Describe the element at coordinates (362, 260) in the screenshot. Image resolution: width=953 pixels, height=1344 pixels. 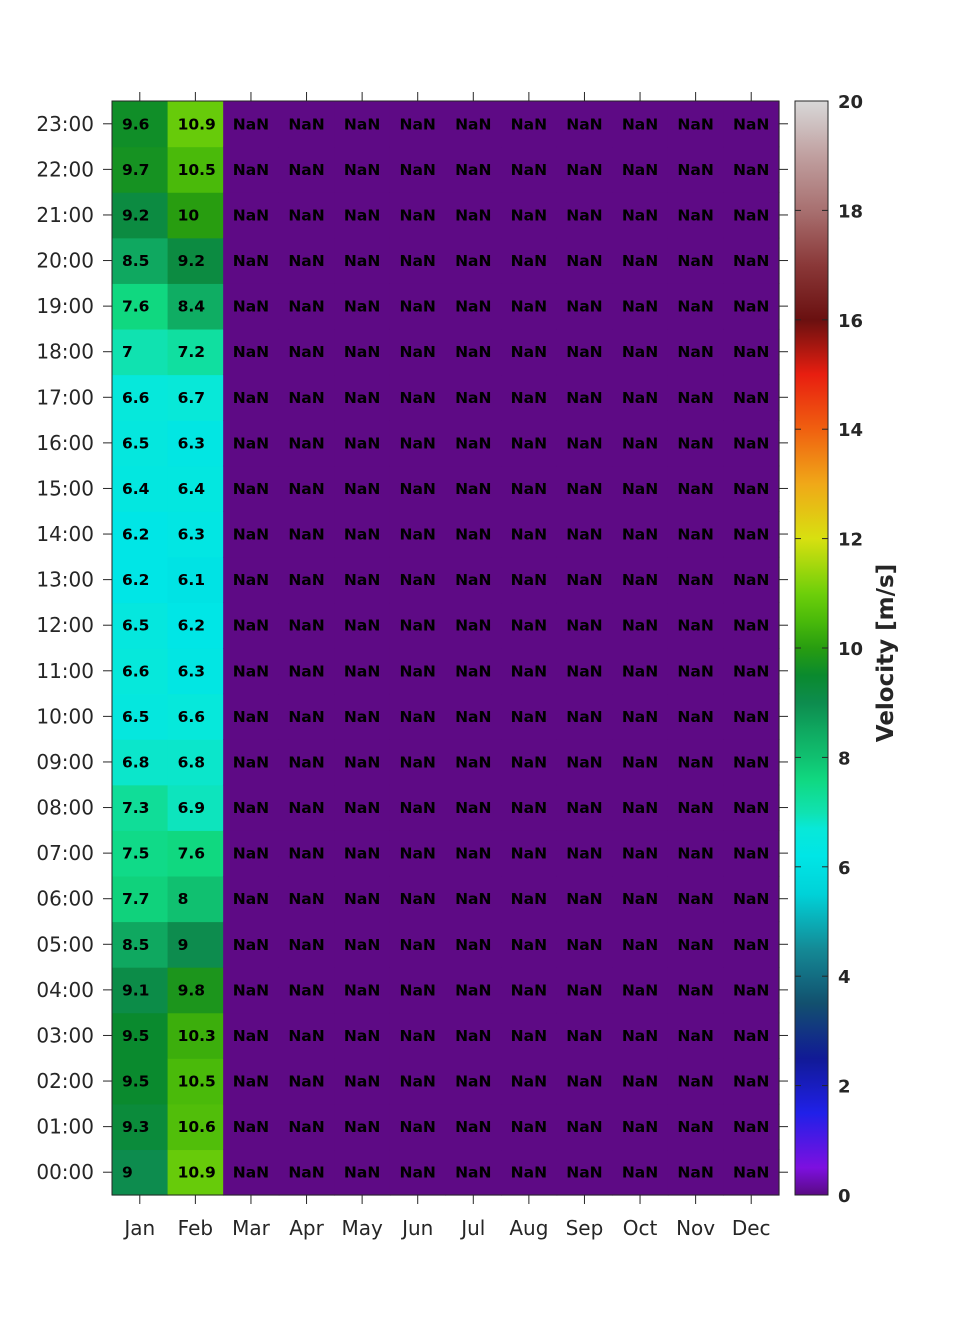
I see `heatmap-cell-may-2000` at that location.